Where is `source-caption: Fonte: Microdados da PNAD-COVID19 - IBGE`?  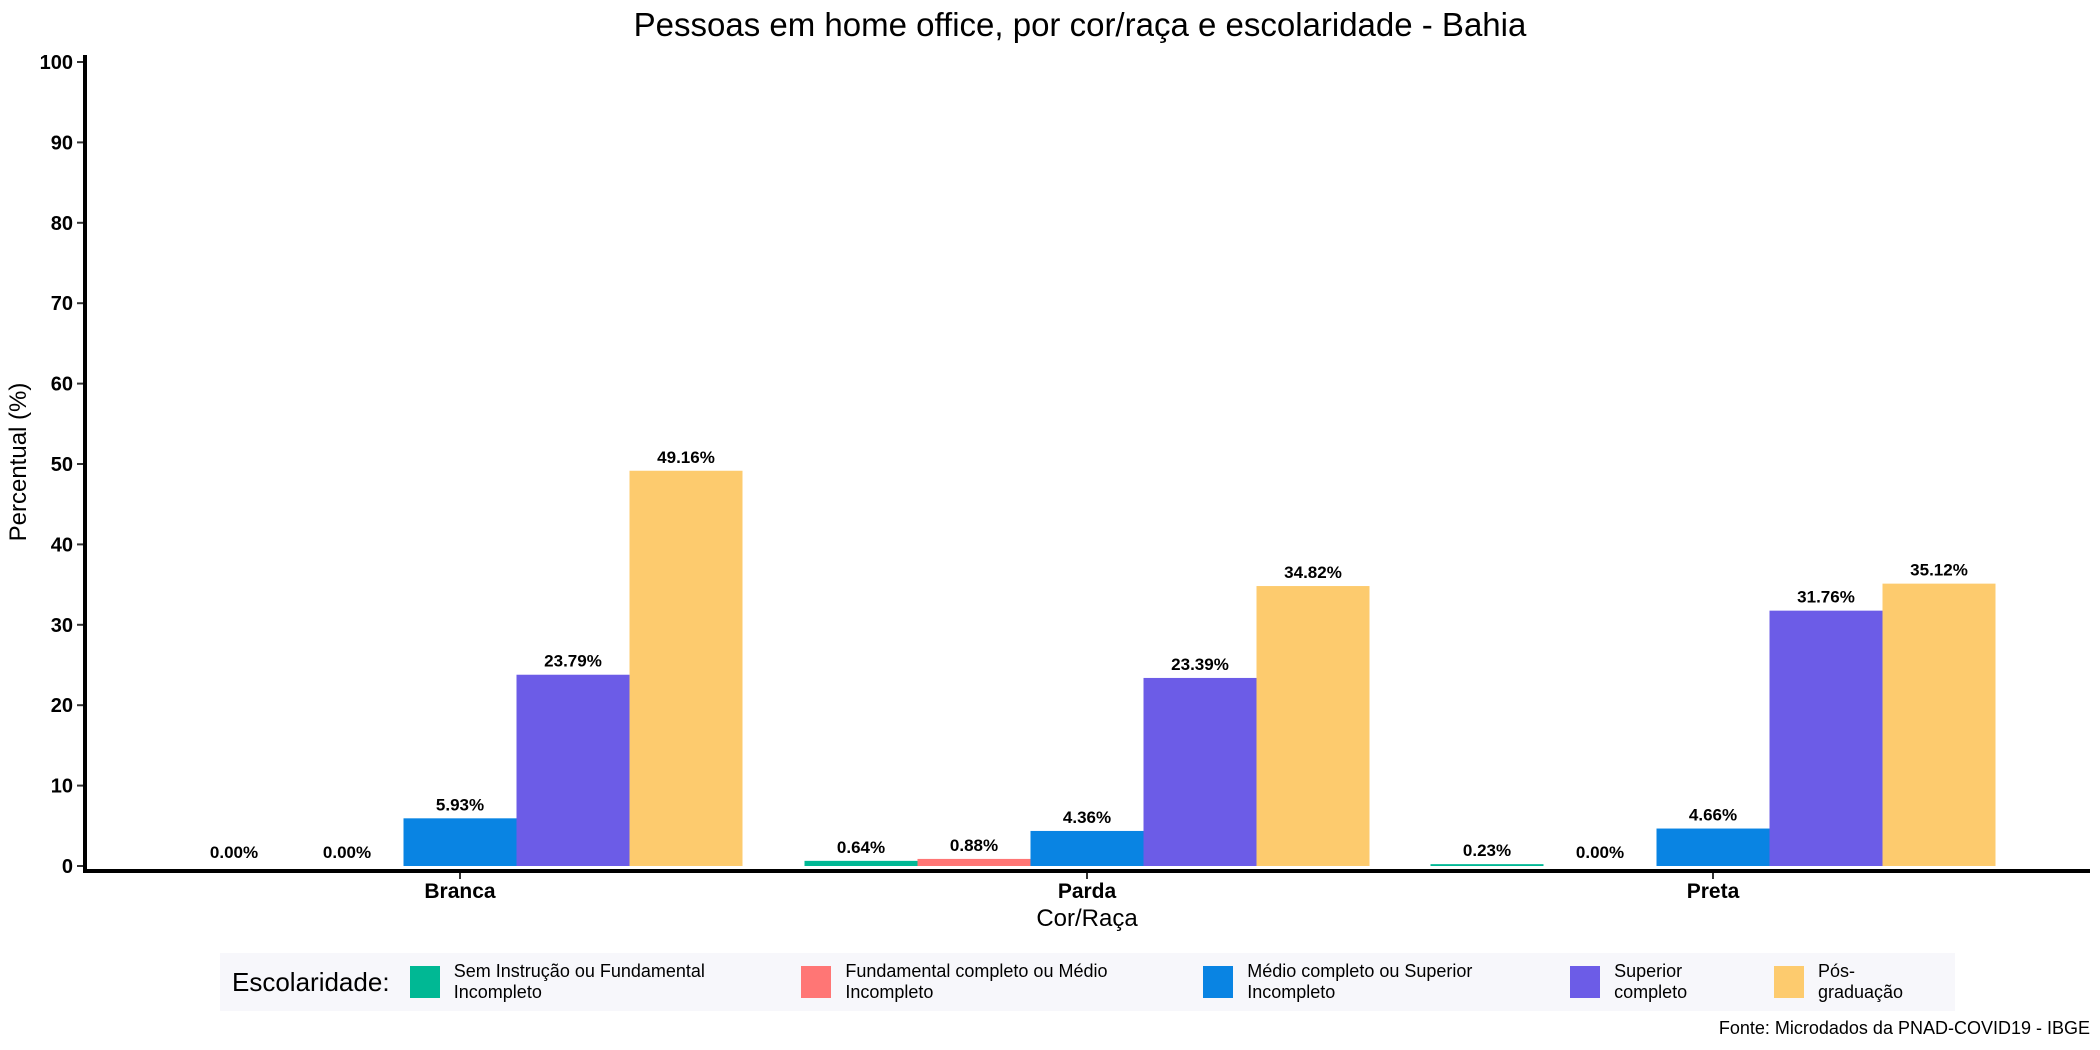 source-caption: Fonte: Microdados da PNAD-COVID19 - IBGE is located at coordinates (1904, 1028).